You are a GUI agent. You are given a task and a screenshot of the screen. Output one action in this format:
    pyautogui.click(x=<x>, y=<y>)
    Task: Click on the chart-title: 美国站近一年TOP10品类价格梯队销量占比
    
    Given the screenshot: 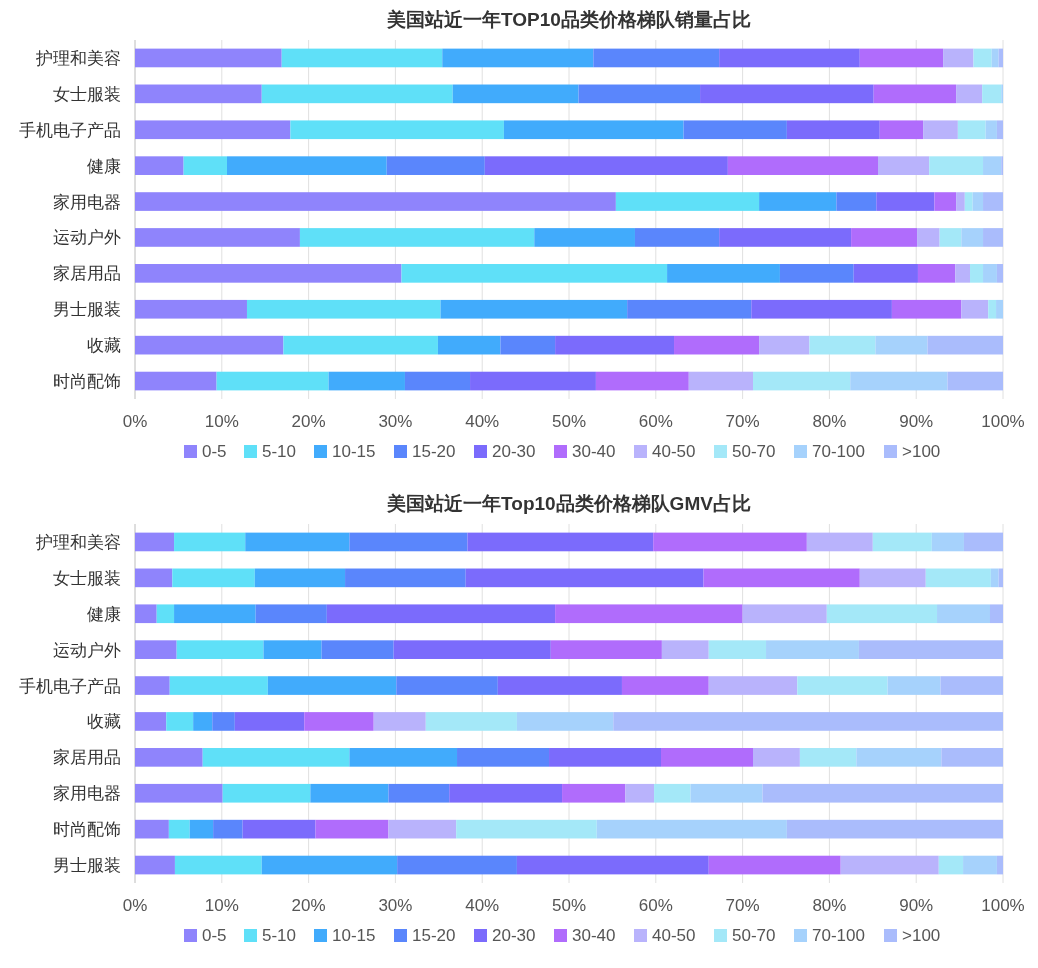 What is the action you would take?
    pyautogui.click(x=568, y=19)
    